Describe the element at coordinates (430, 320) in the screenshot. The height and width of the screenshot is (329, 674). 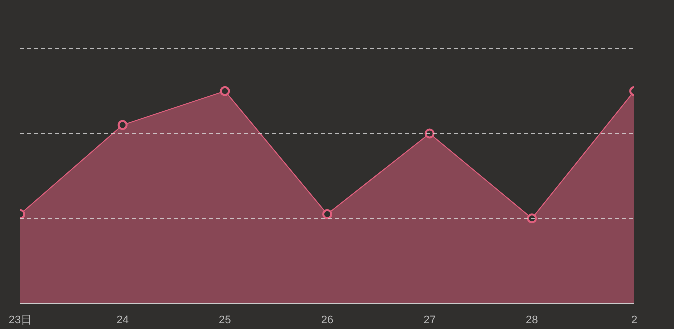
I see `x-tick-label: 27` at that location.